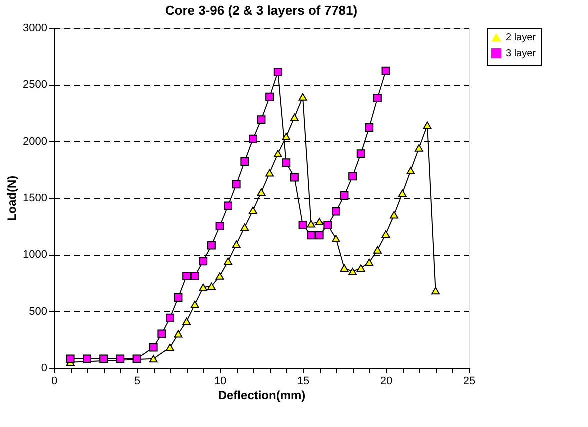 The height and width of the screenshot is (427, 588). What do you see at coordinates (35, 85) in the screenshot?
I see `y-tick-label: 2500` at bounding box center [35, 85].